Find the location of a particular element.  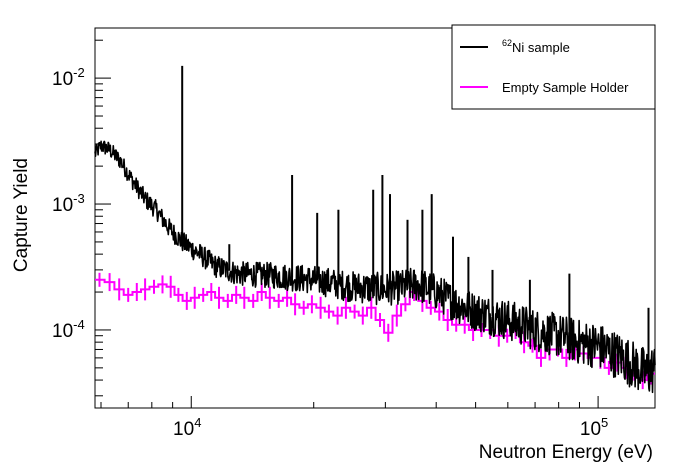

y-tick-label: 10⁻² is located at coordinates (68, 77).